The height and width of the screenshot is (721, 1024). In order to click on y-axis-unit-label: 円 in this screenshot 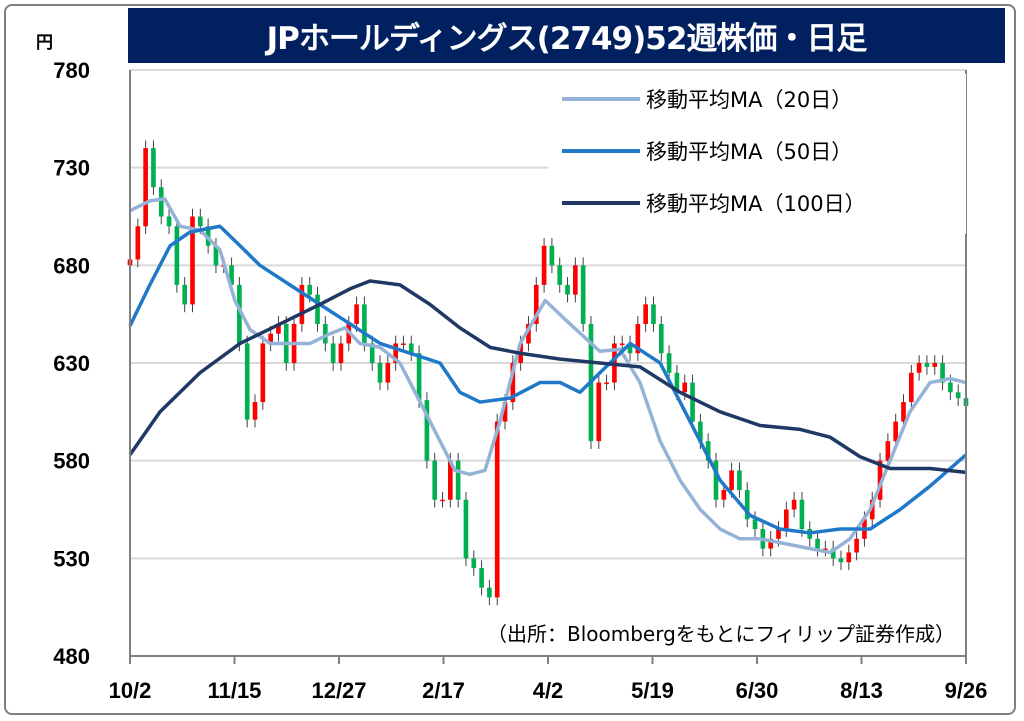, I will do `click(44, 43)`.